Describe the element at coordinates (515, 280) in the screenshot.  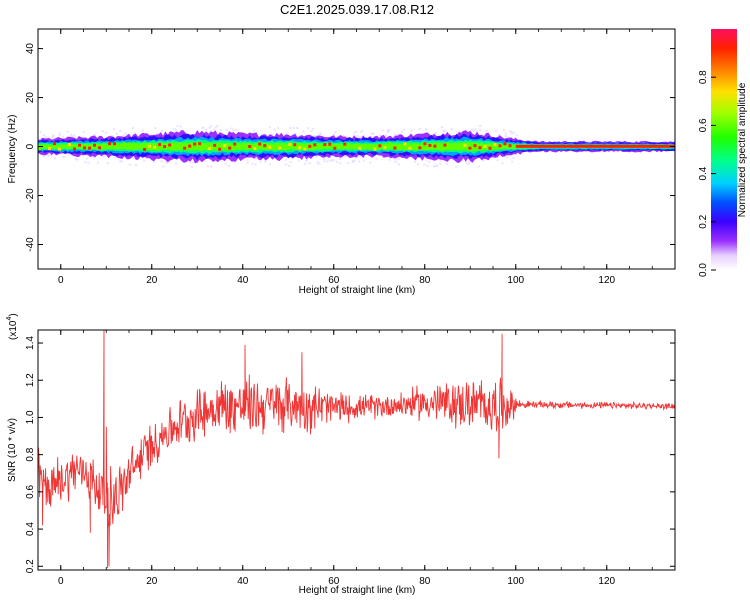
I see `spectrogram-x-tick-label: 100` at that location.